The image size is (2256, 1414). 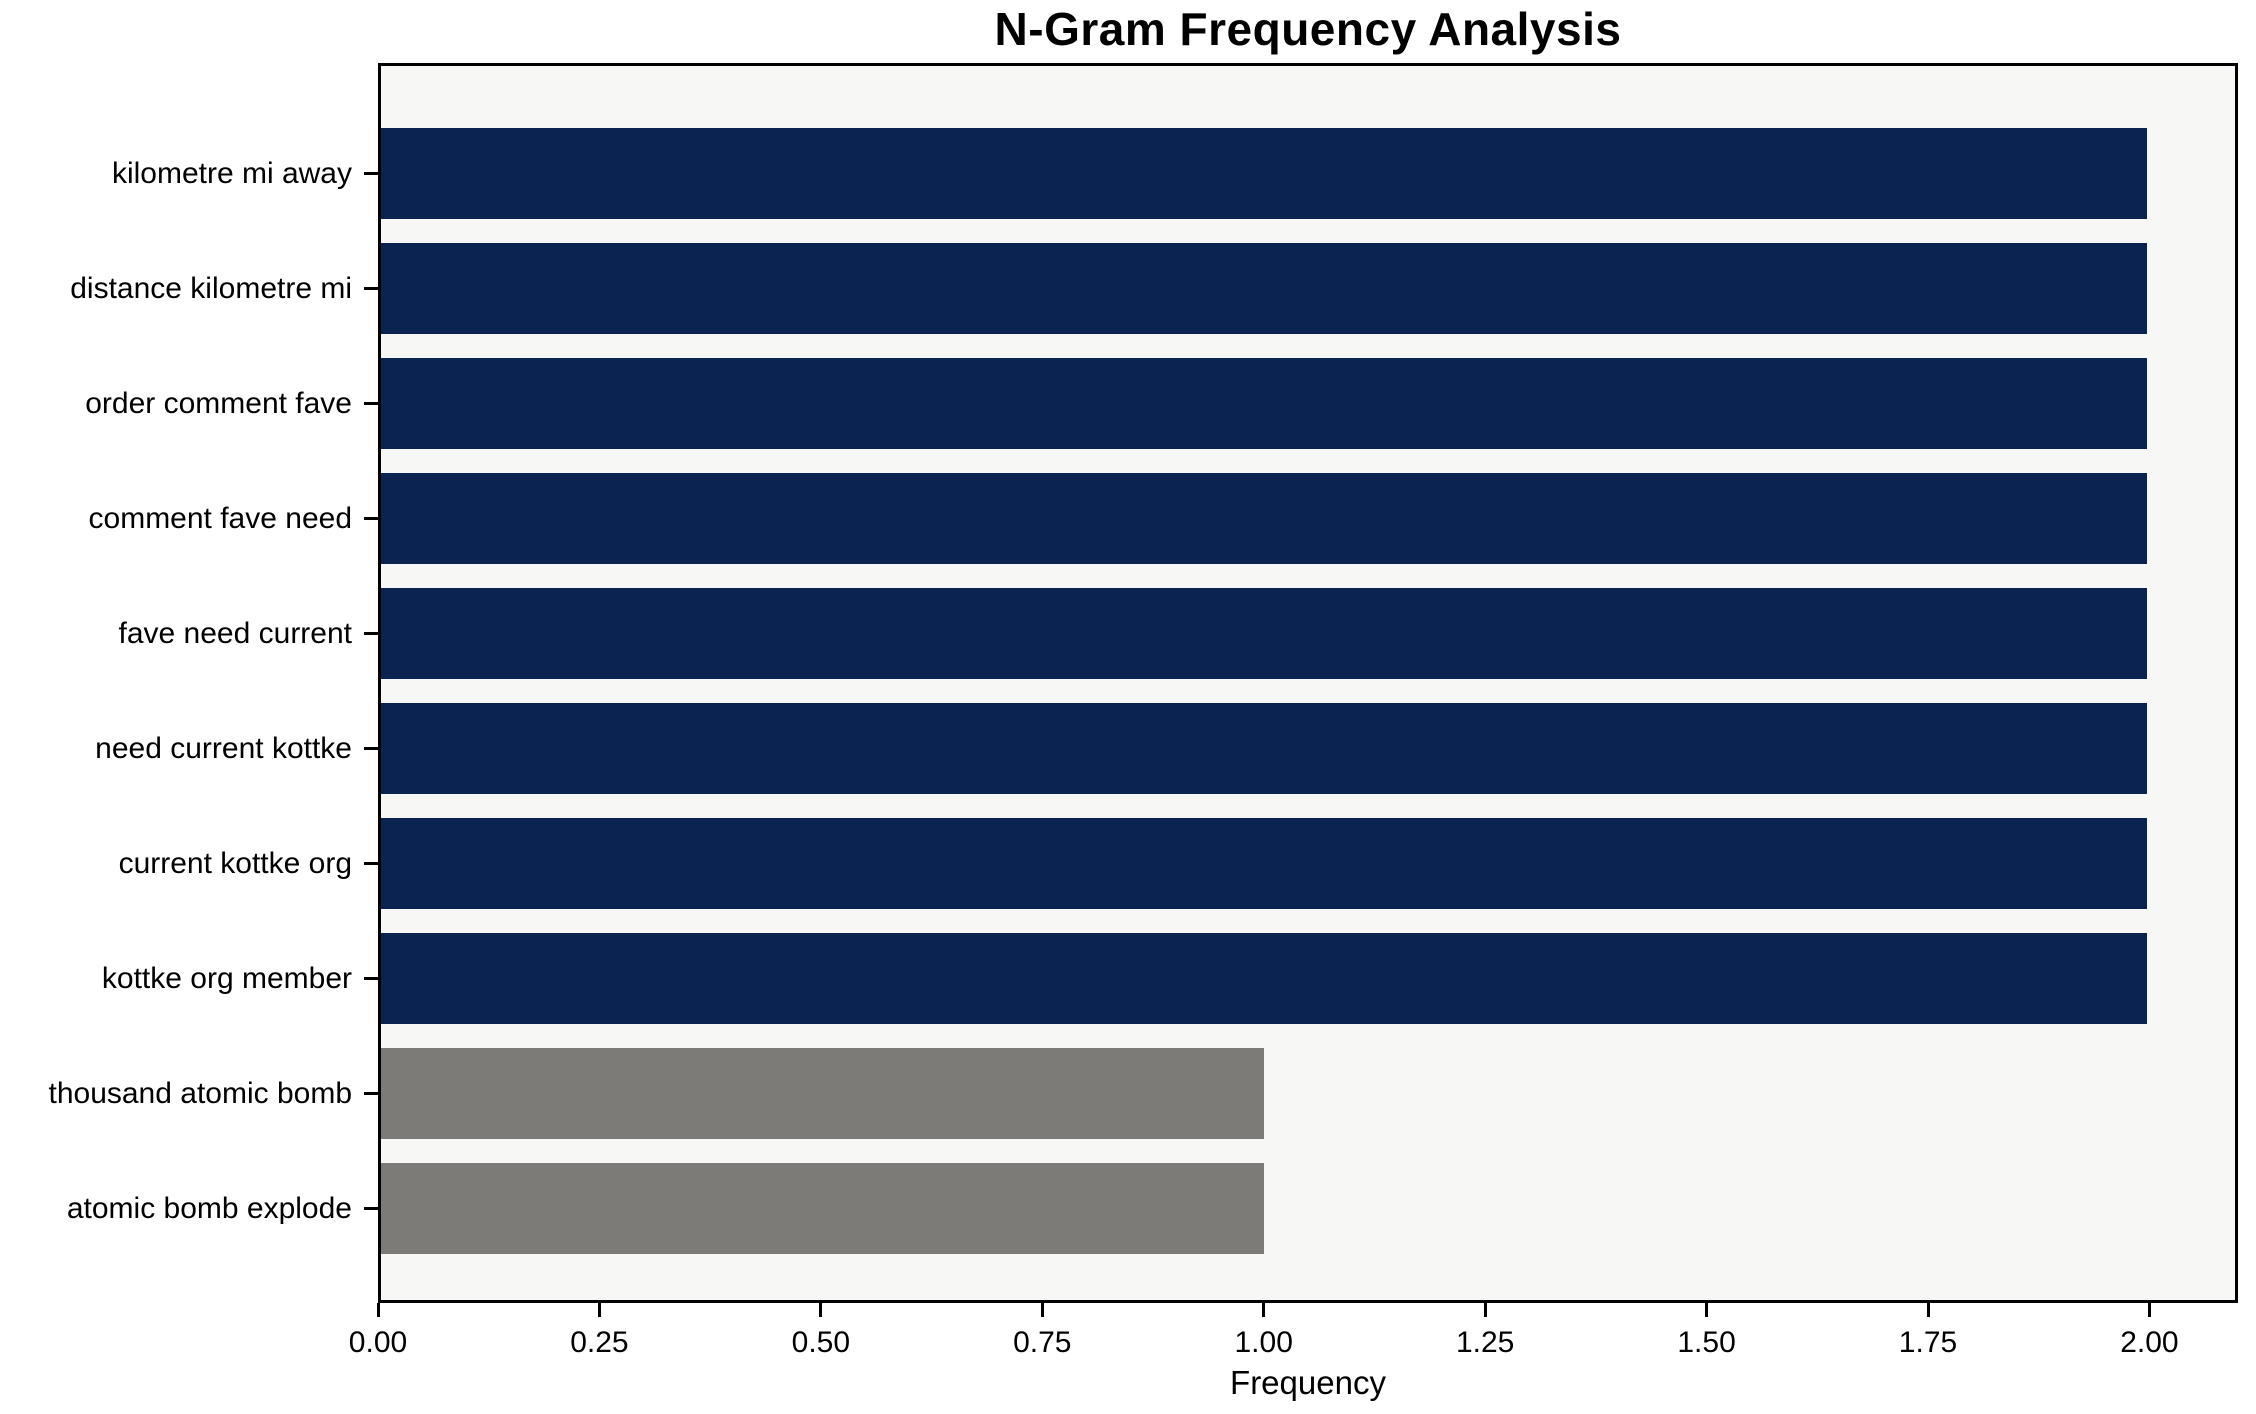 What do you see at coordinates (209, 1208) in the screenshot?
I see `y-tick-label: atomic bomb explode` at bounding box center [209, 1208].